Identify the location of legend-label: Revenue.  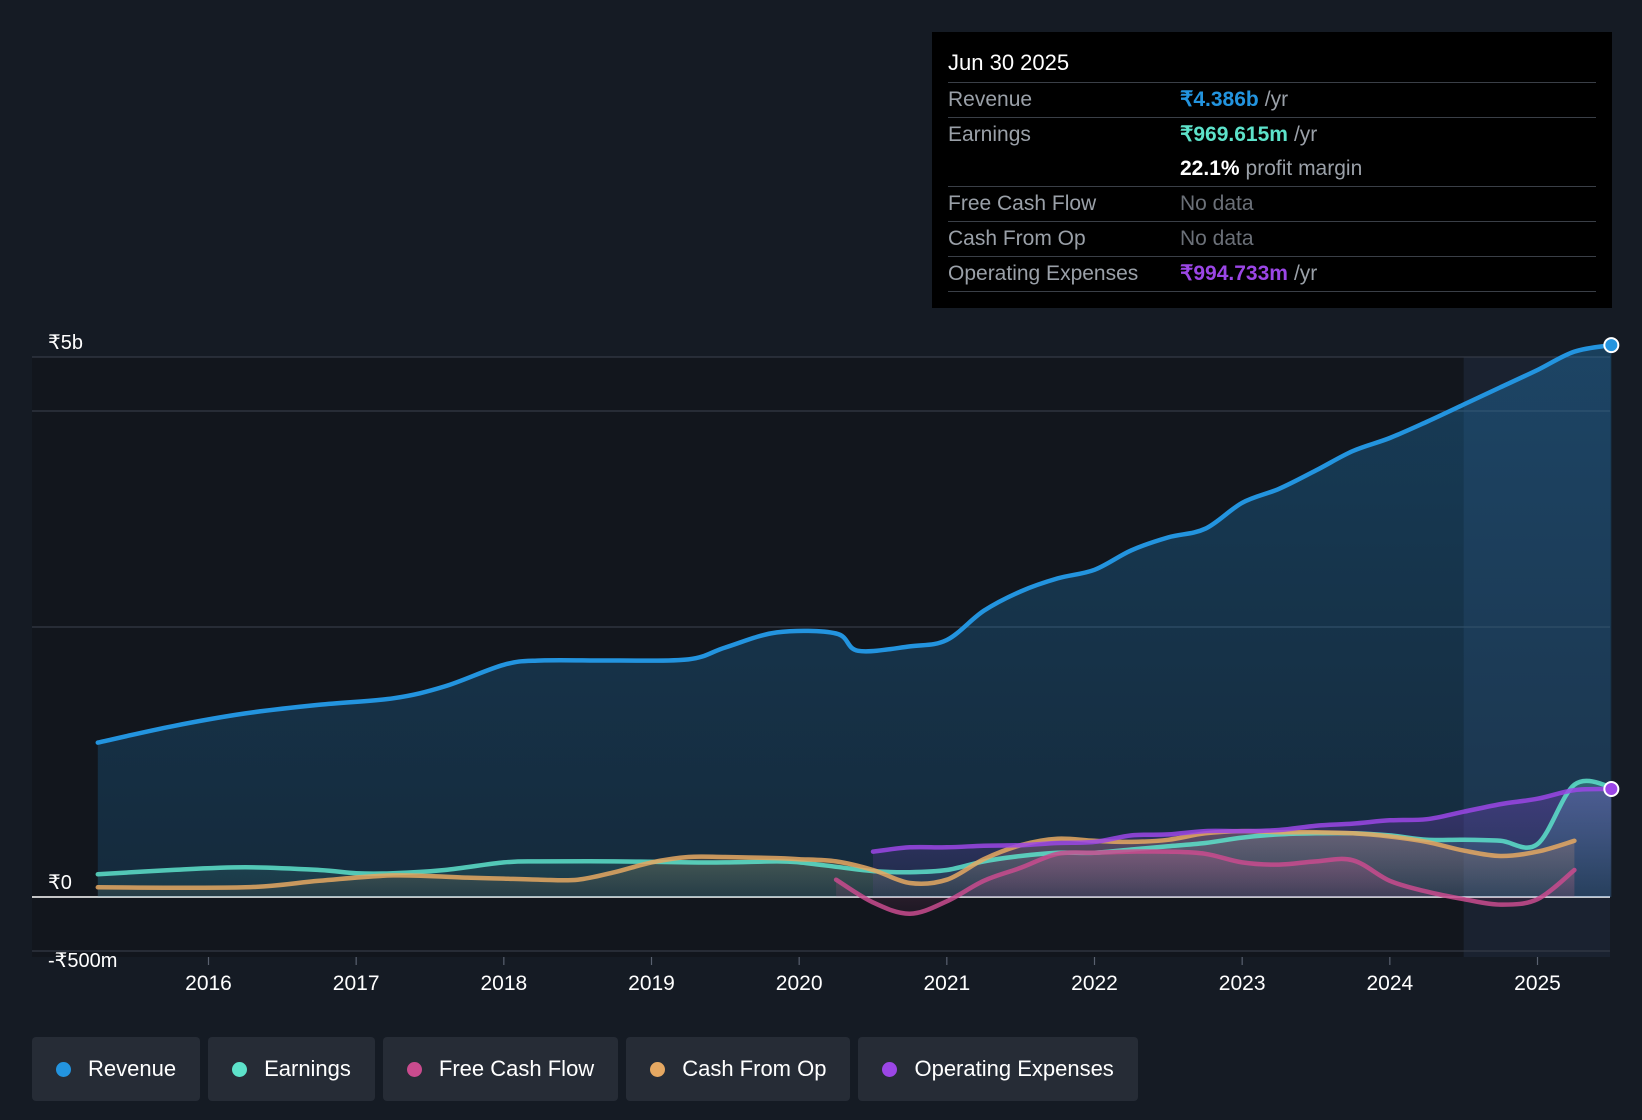
(132, 1068).